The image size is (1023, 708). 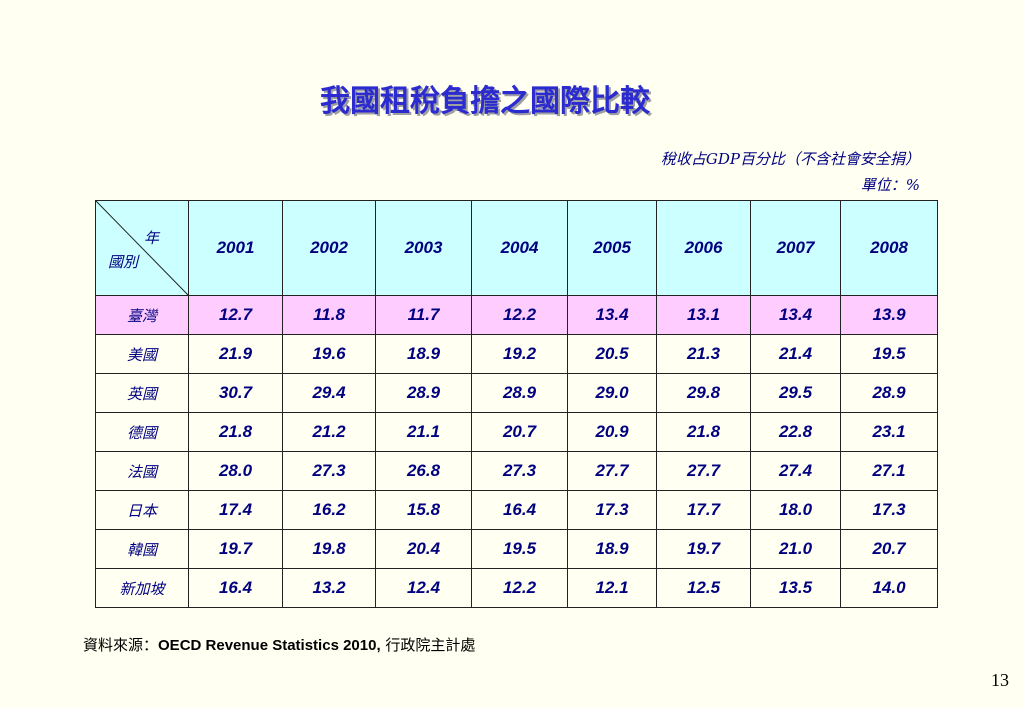 What do you see at coordinates (703, 588) in the screenshot?
I see `value-cell: 12.5` at bounding box center [703, 588].